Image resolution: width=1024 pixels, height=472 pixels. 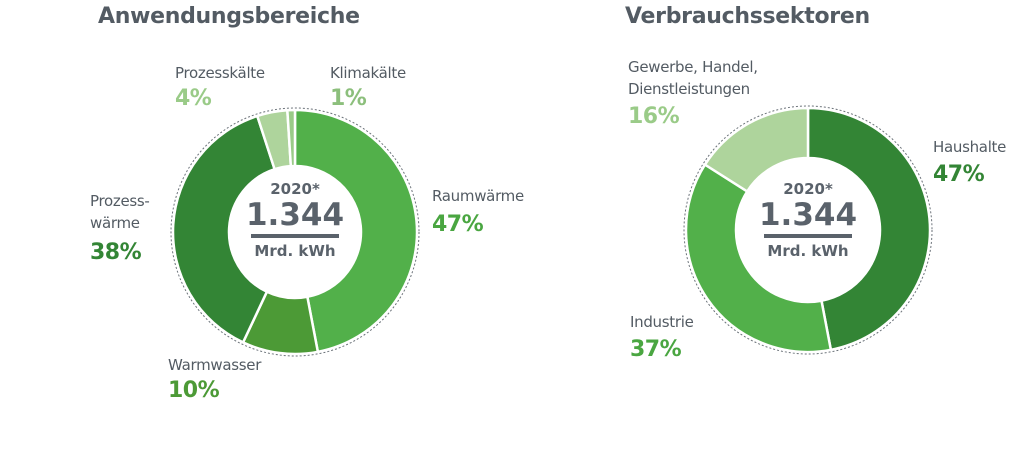 I want to click on pct-klimakaelte: 1%, so click(x=348, y=98).